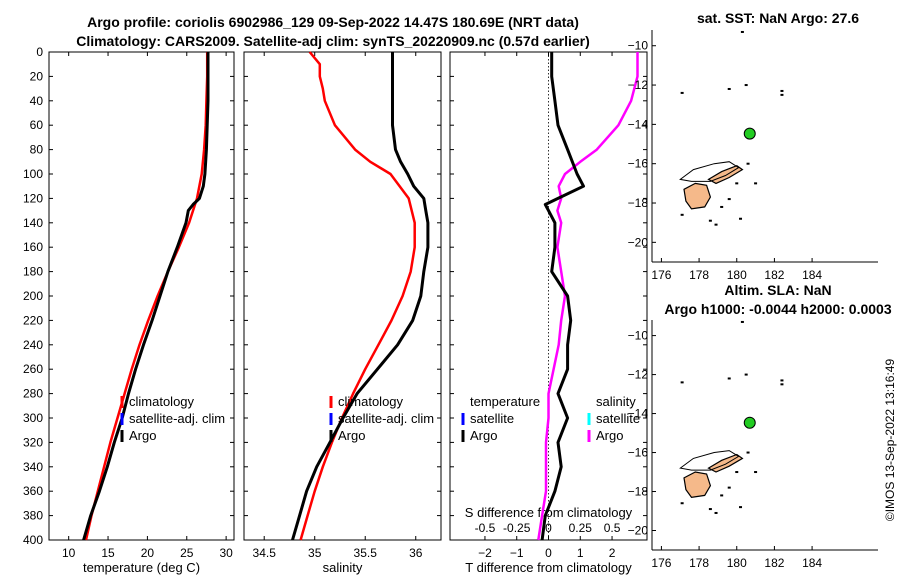  I want to click on x-tick-label: 35, so click(315, 553).